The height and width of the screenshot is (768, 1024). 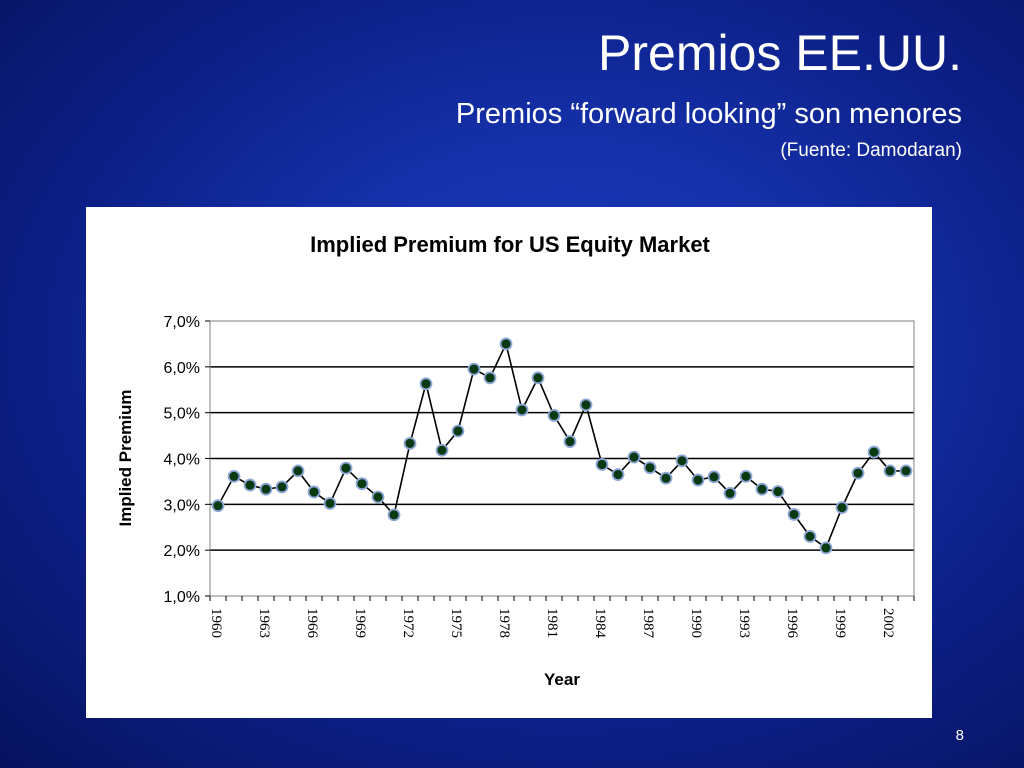 I want to click on x-tick-label: 1996, so click(x=792, y=623).